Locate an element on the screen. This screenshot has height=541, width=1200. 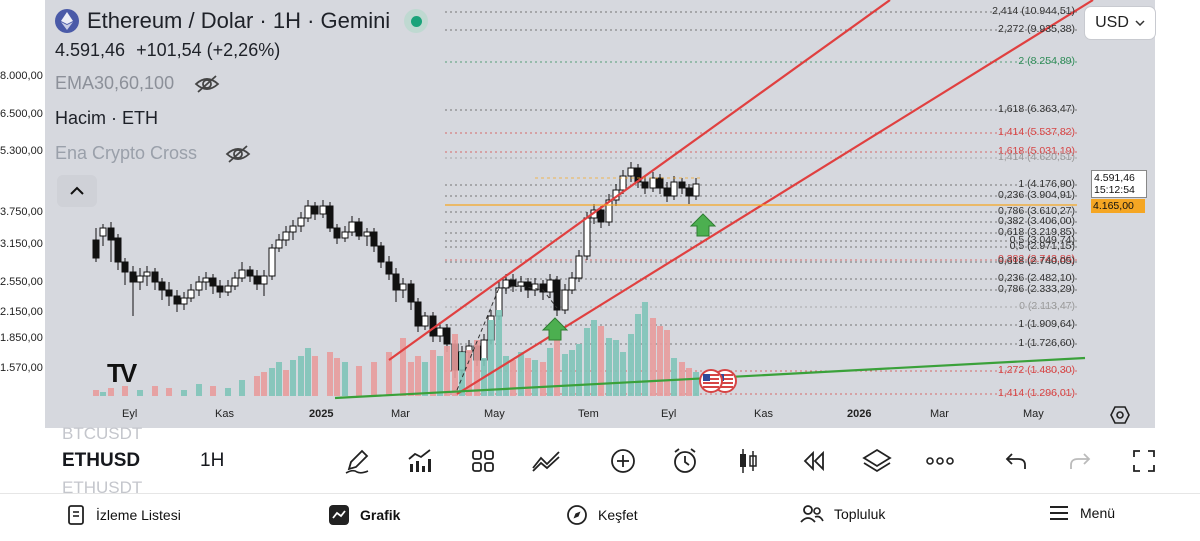
undo-icon is located at coordinates (1016, 461).